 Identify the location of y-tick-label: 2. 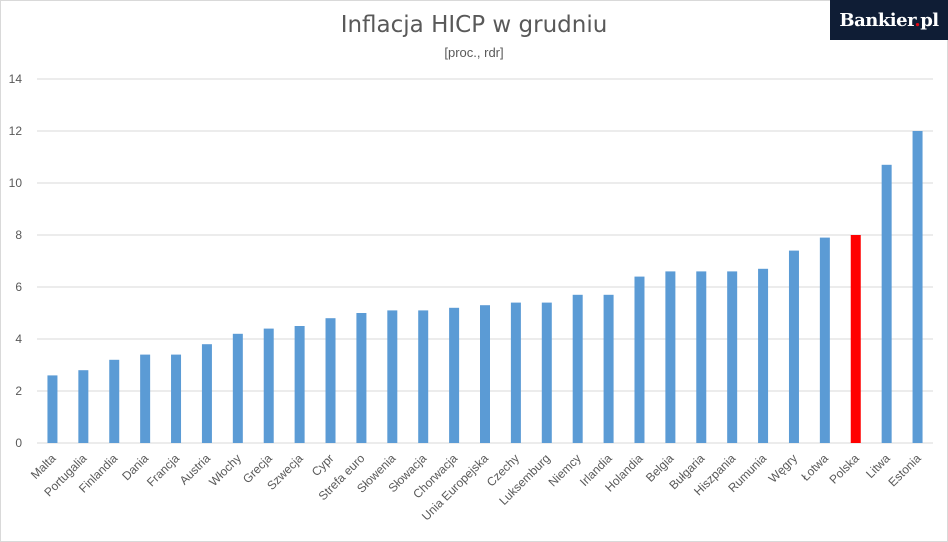
(18, 391).